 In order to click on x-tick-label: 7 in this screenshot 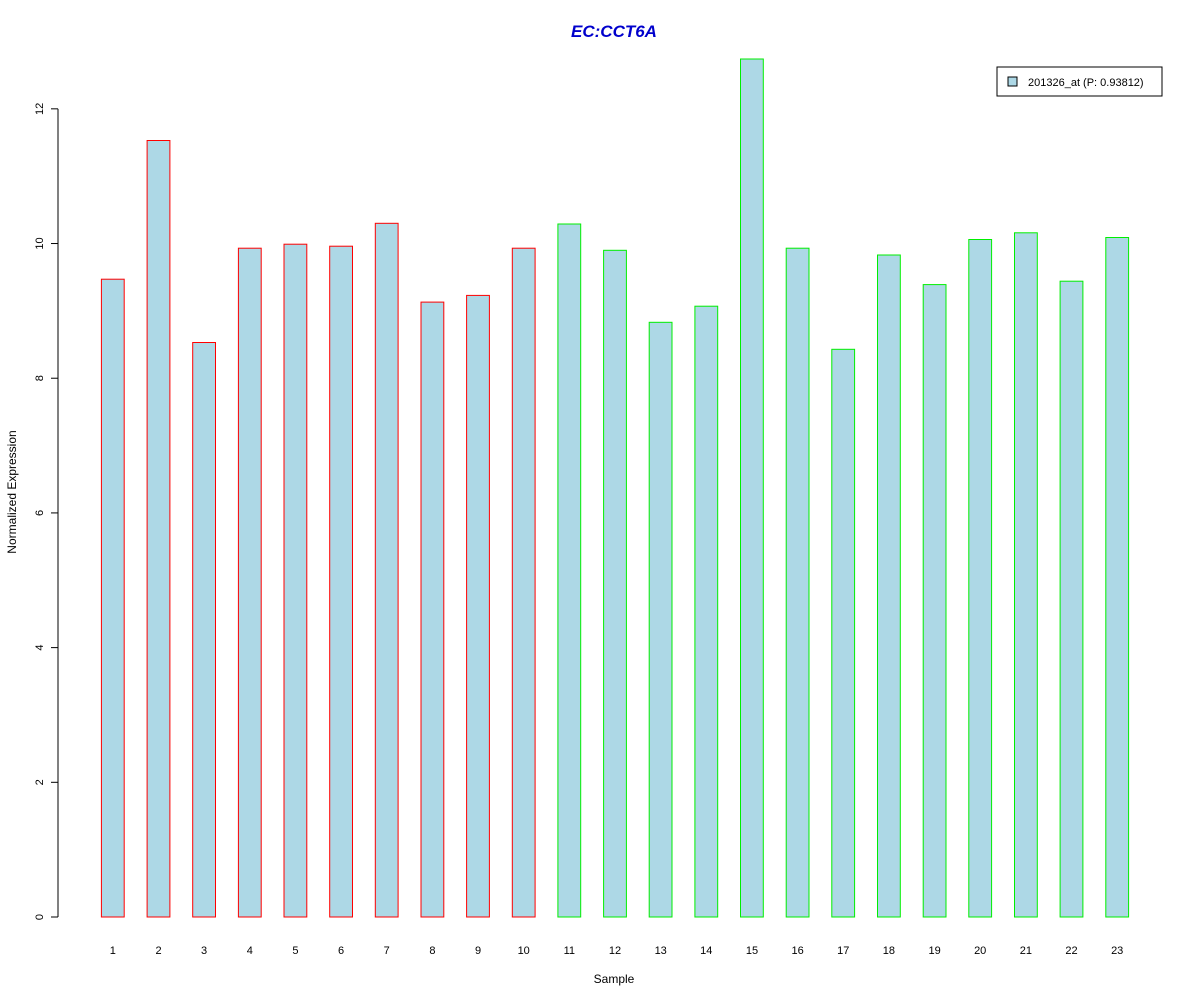, I will do `click(387, 951)`.